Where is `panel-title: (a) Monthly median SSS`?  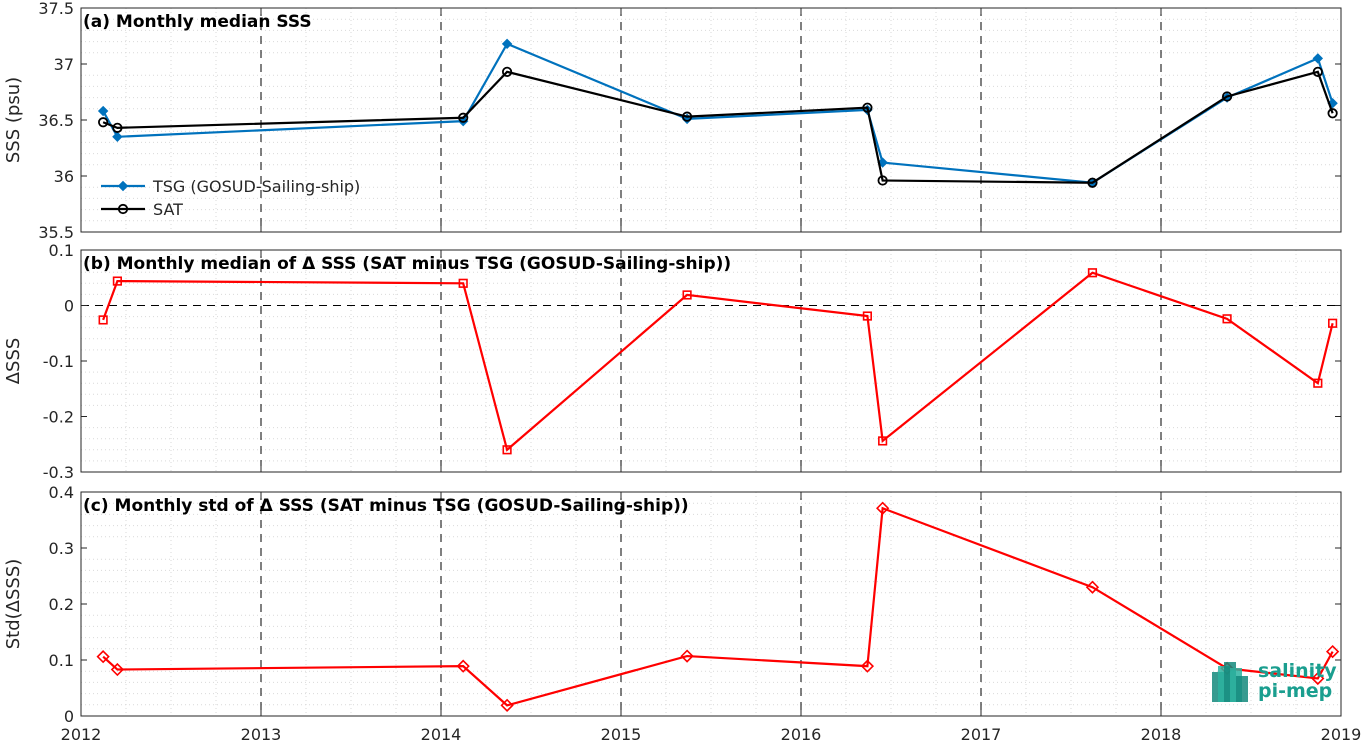 panel-title: (a) Monthly median SSS is located at coordinates (197, 22).